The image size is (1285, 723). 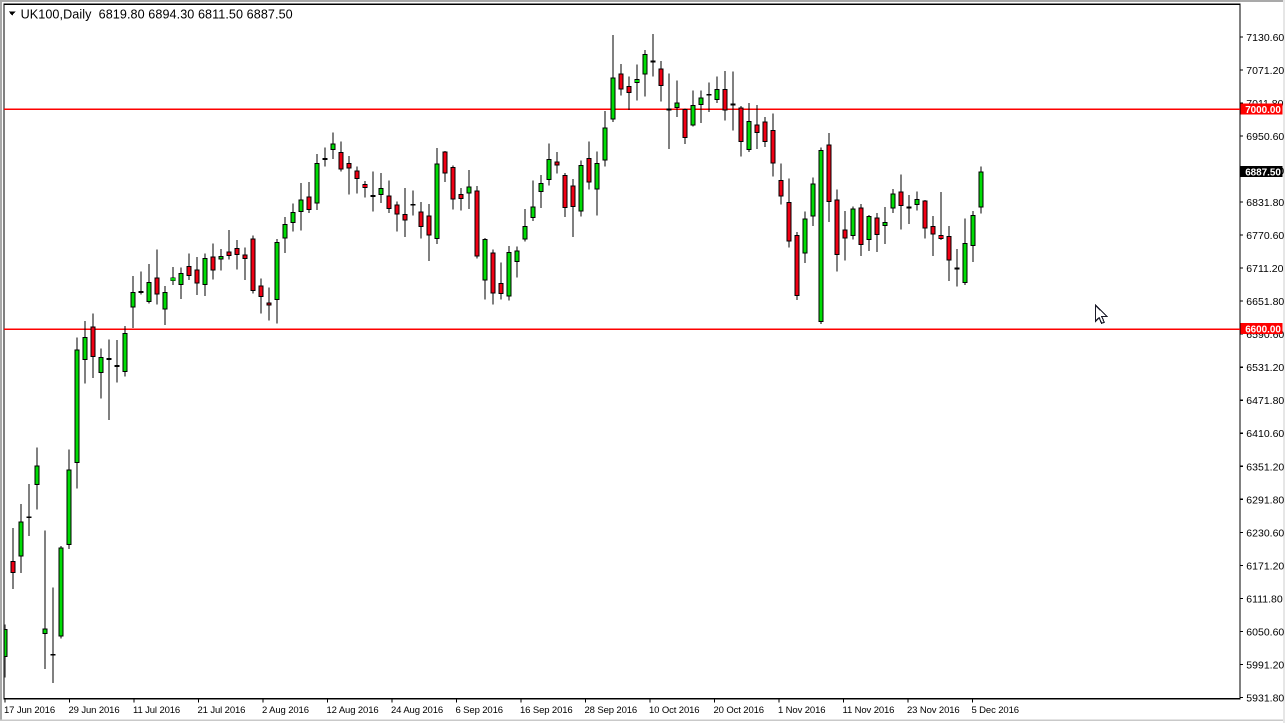 I want to click on svg-text: 6950.60, so click(x=1265, y=137).